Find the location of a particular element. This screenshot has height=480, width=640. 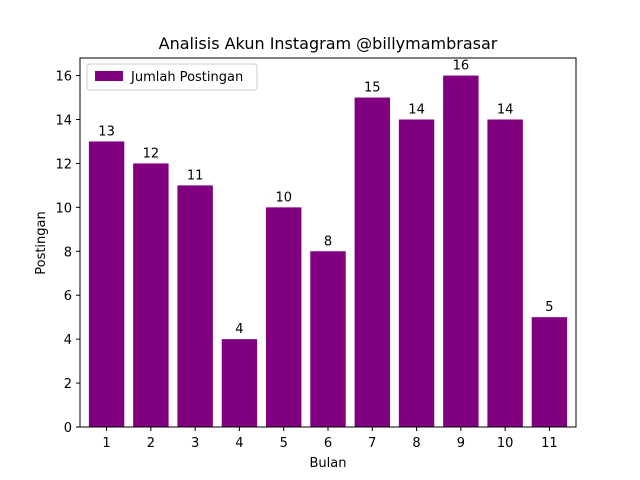

y-tick-label-0: 0 is located at coordinates (68, 428).